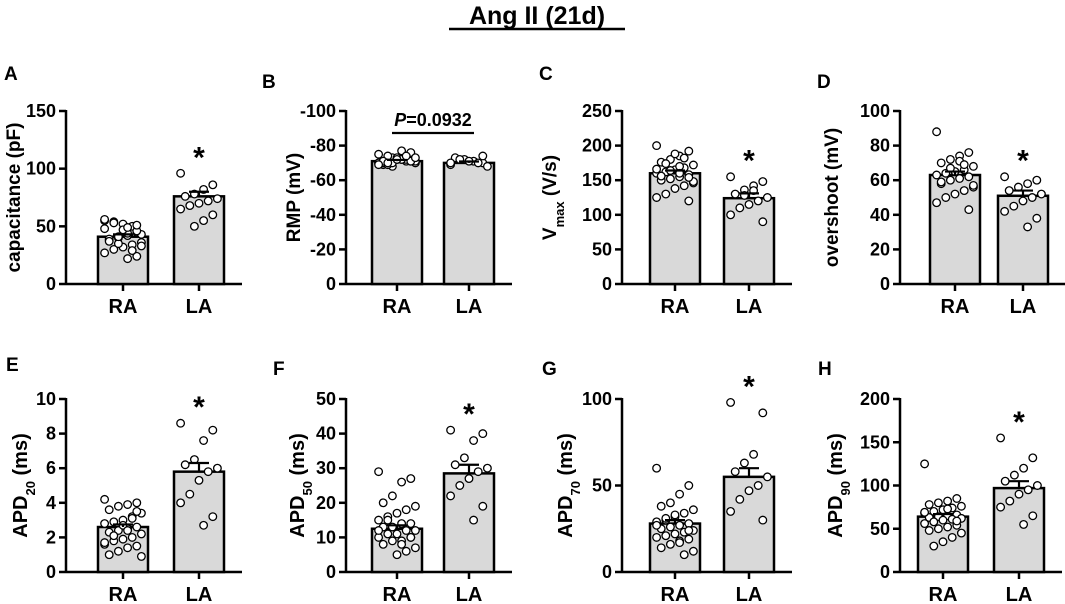 The height and width of the screenshot is (604, 1065). I want to click on y-tick-label: 20, so click(880, 249).